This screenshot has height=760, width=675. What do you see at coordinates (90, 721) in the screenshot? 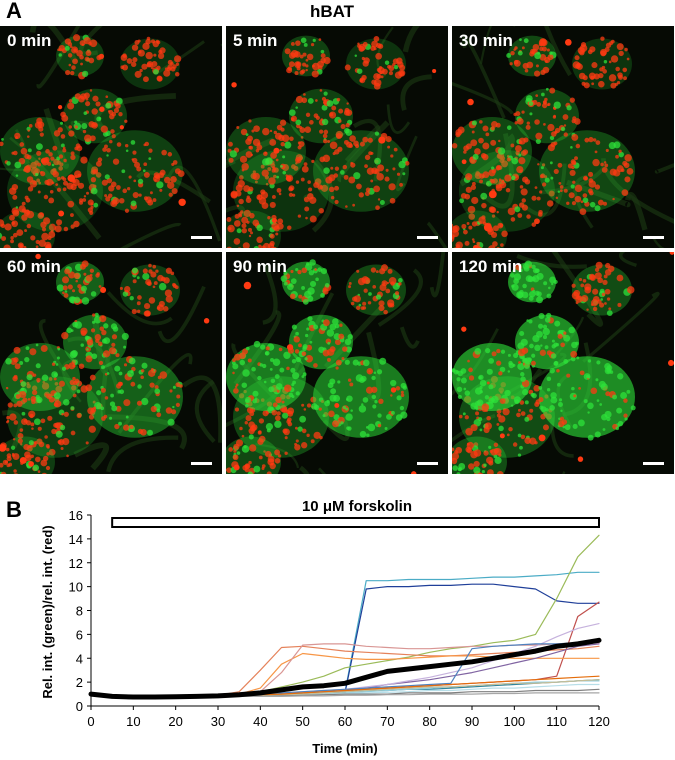
I see `x-tick-label: 0` at bounding box center [90, 721].